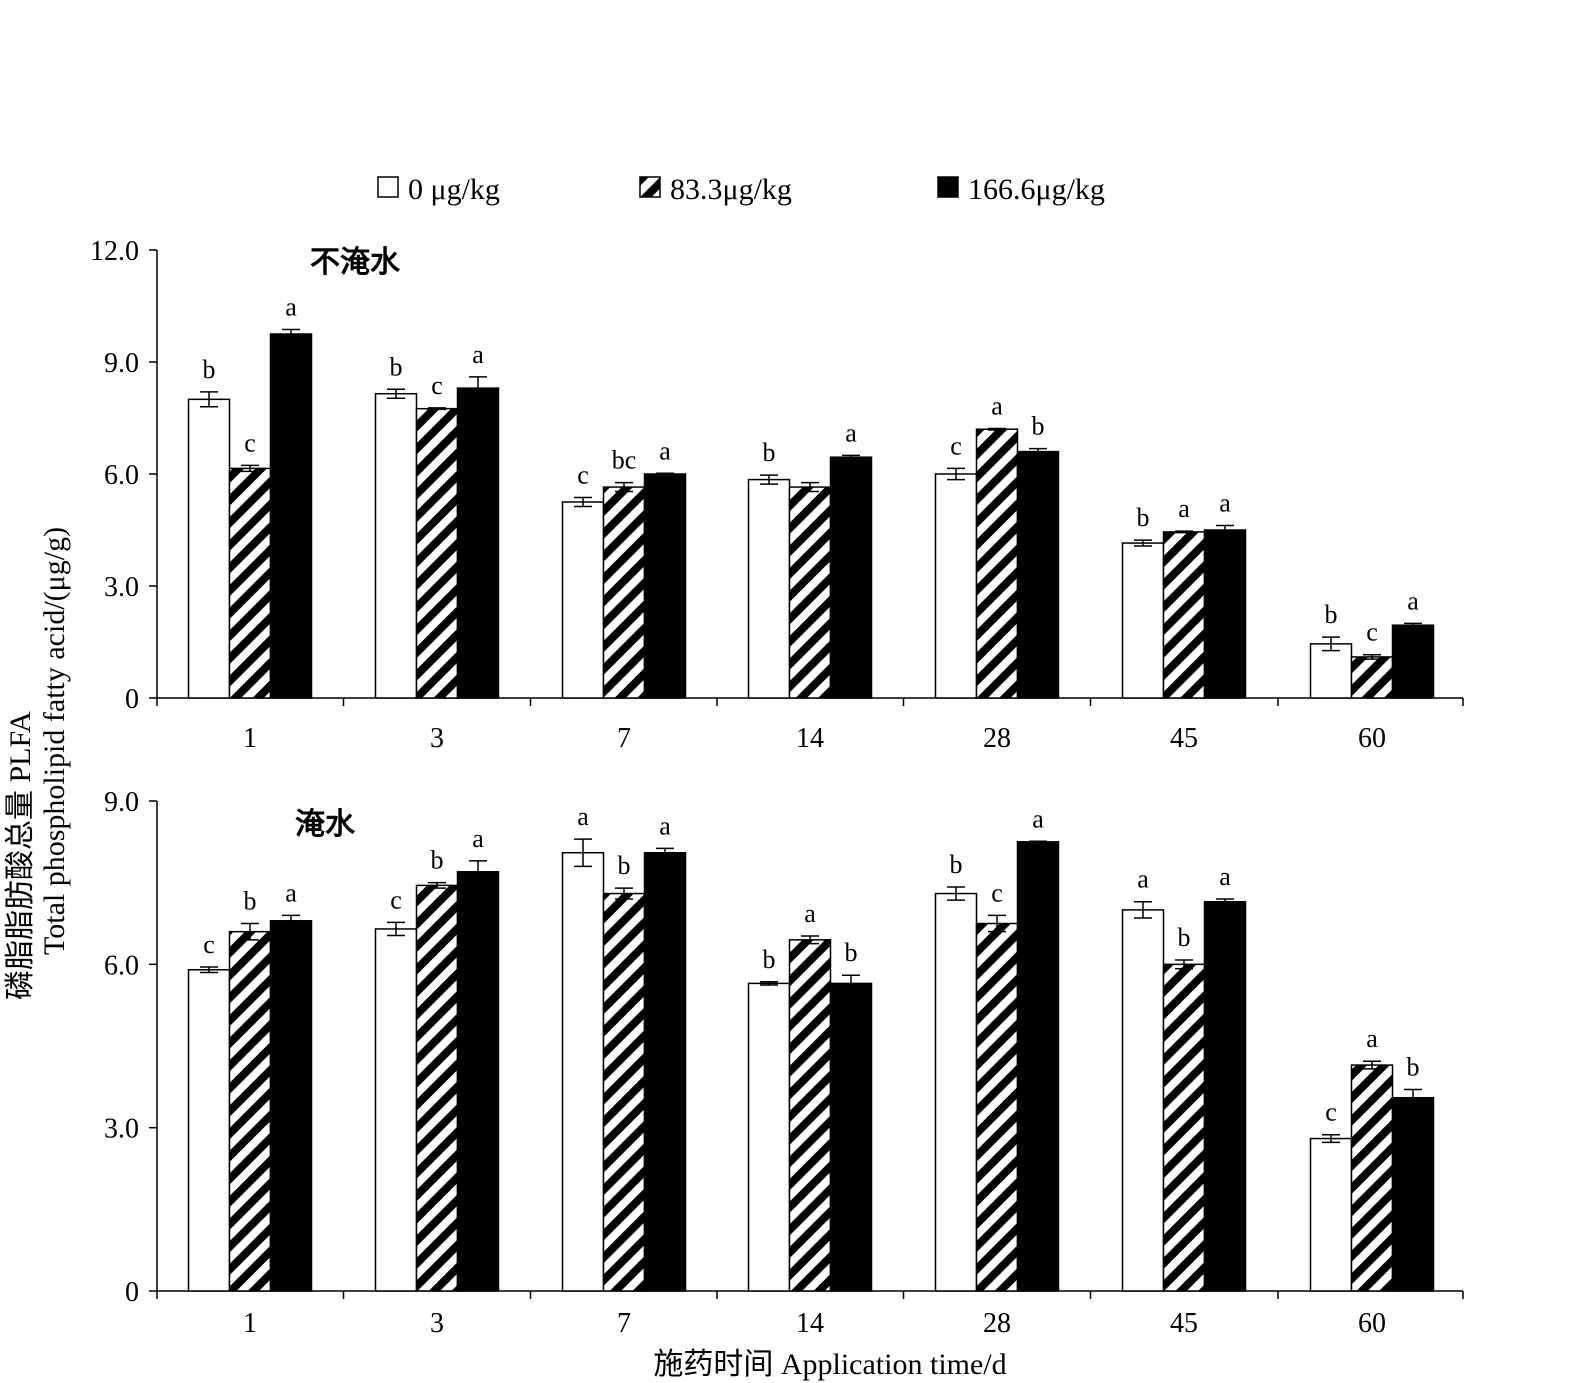 The image size is (1569, 1383). Describe the element at coordinates (355, 262) in the screenshot. I see `panel-title: 不淹水` at that location.